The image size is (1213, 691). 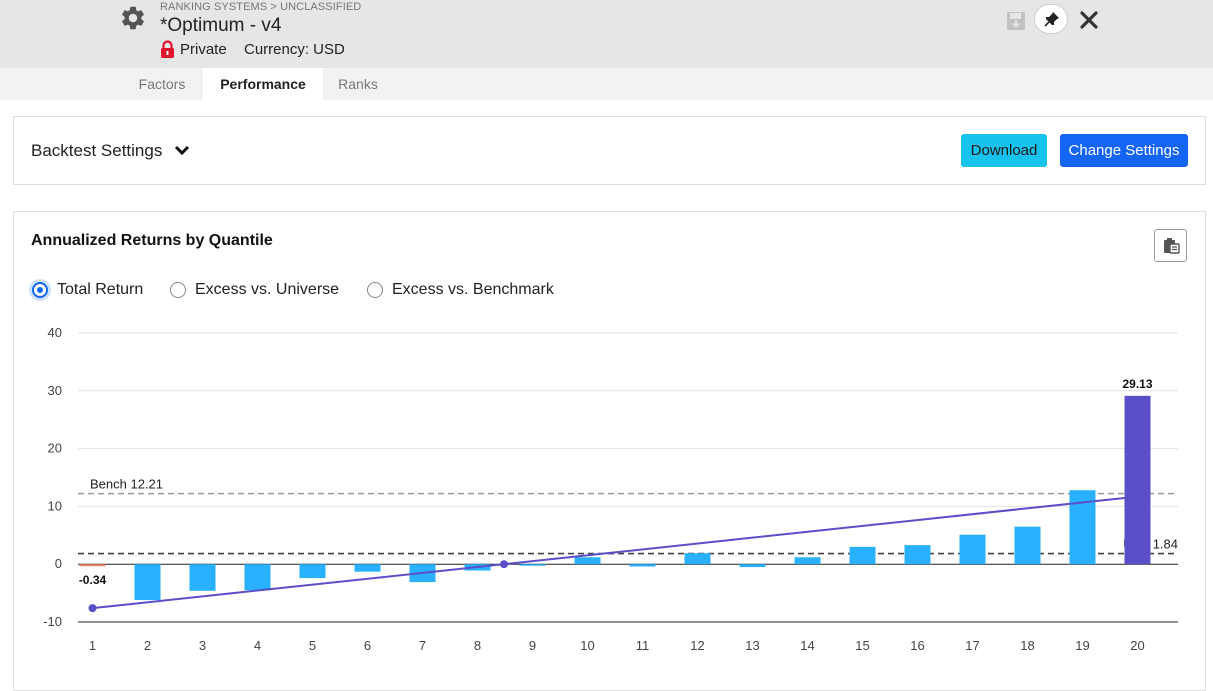 What do you see at coordinates (862, 645) in the screenshot?
I see `x-tick-label: 15` at bounding box center [862, 645].